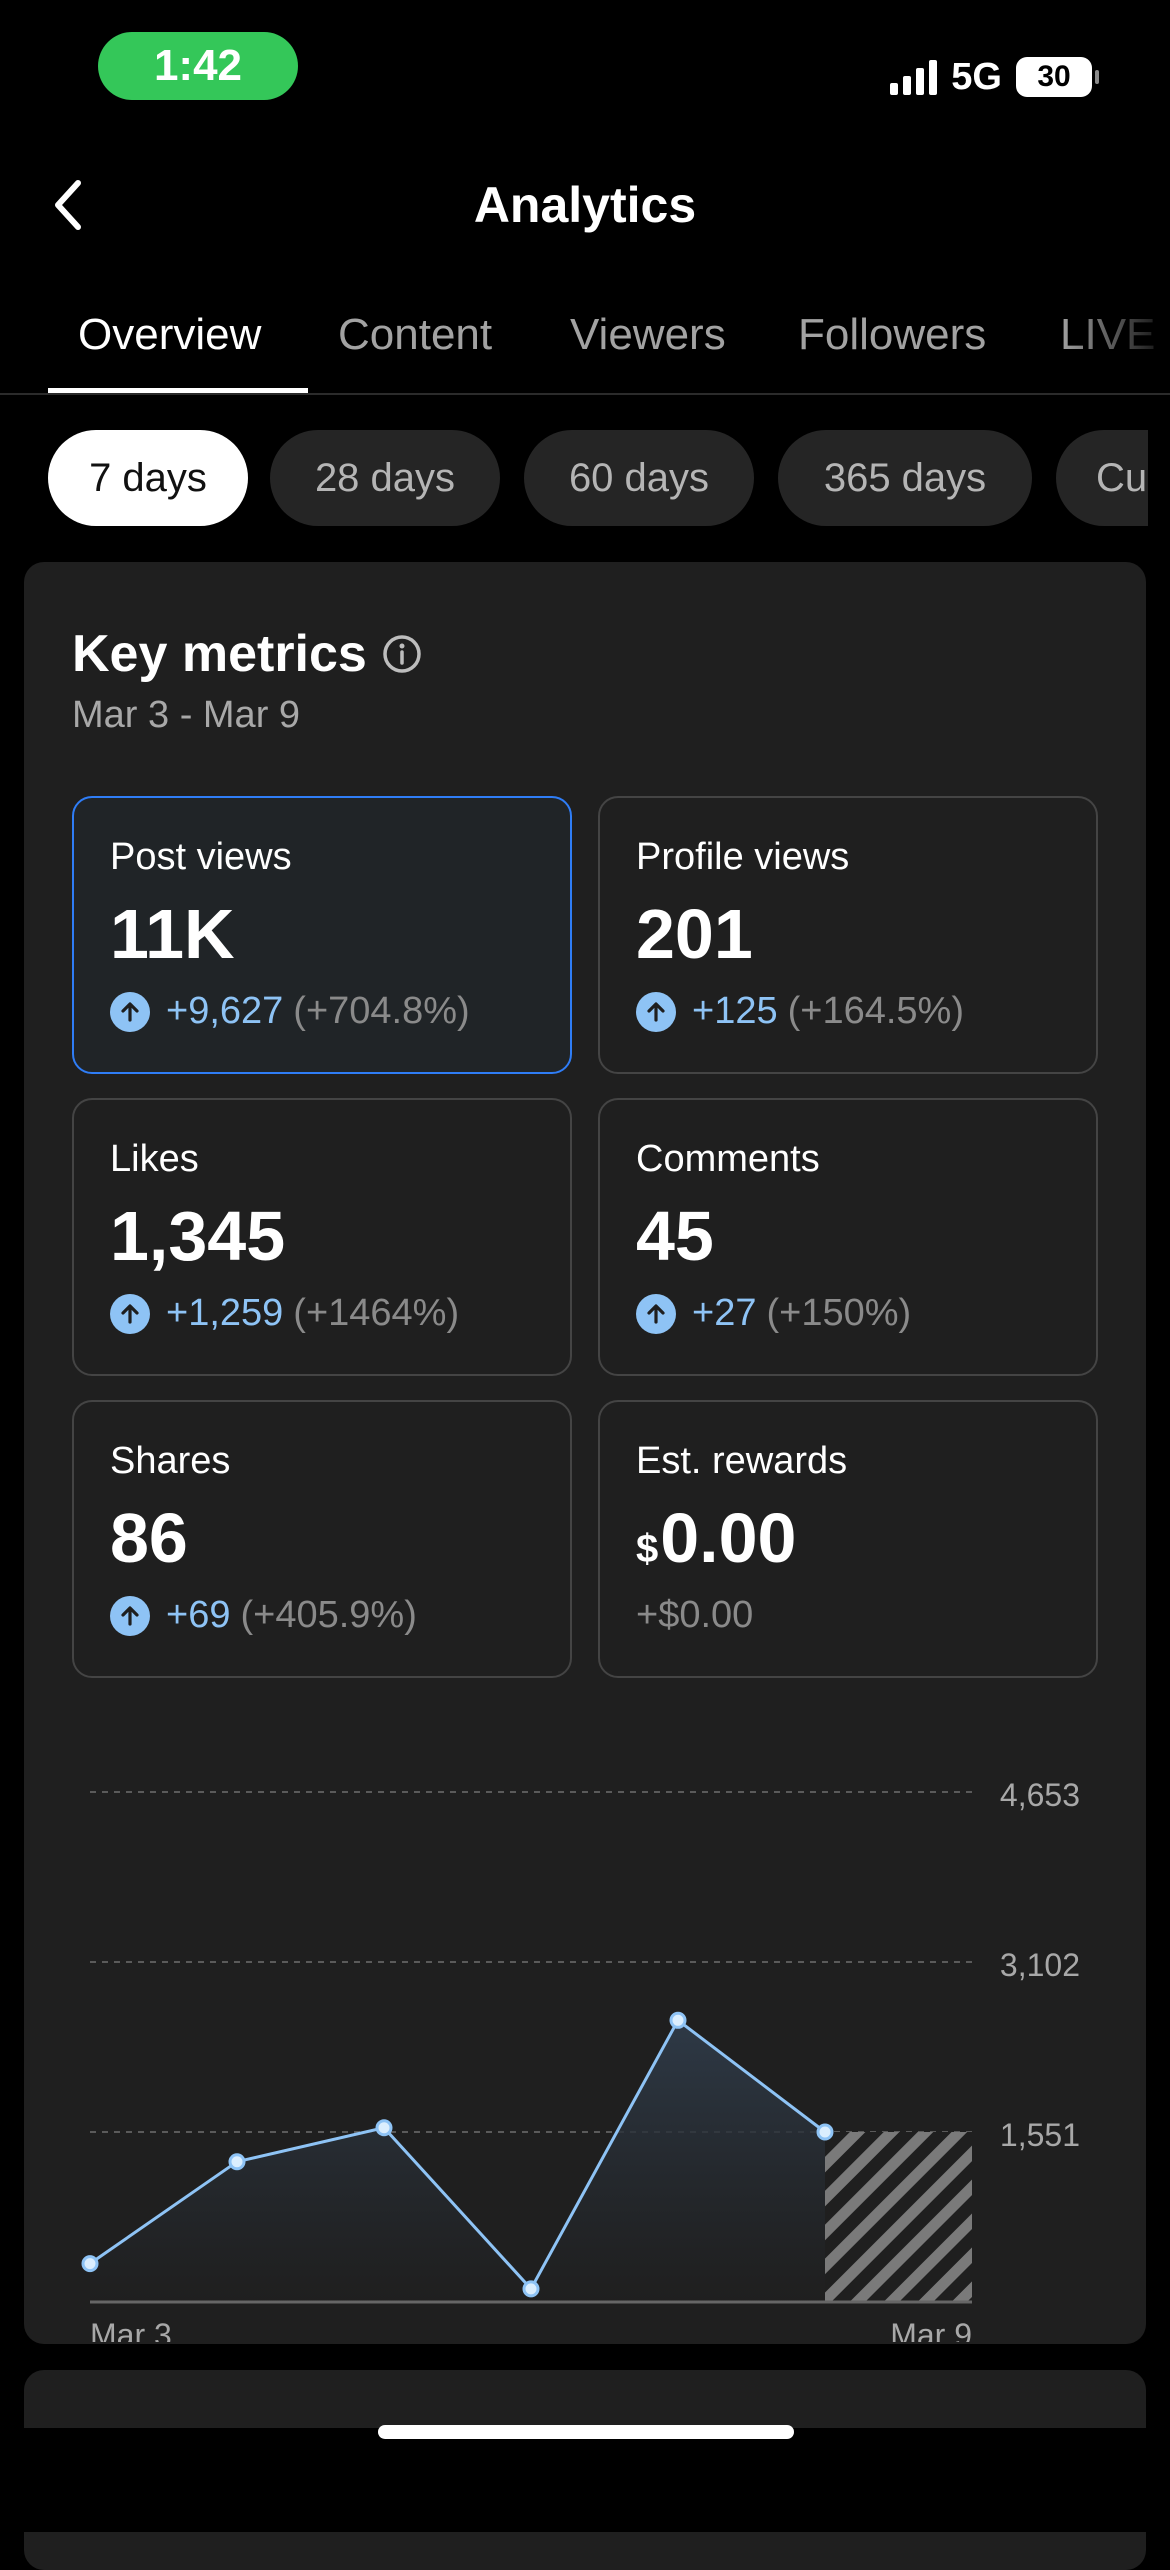 The height and width of the screenshot is (2570, 1170). Describe the element at coordinates (219, 654) in the screenshot. I see `key-metrics-title: Key metrics` at that location.